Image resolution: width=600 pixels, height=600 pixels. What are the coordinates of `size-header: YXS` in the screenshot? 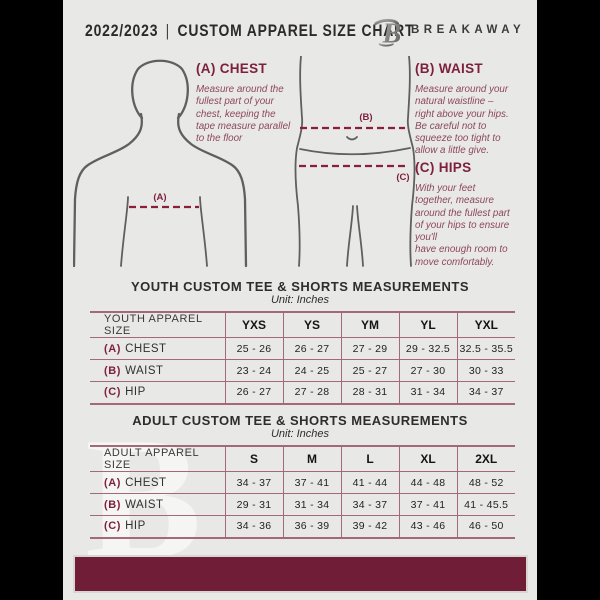 It's located at (253, 325).